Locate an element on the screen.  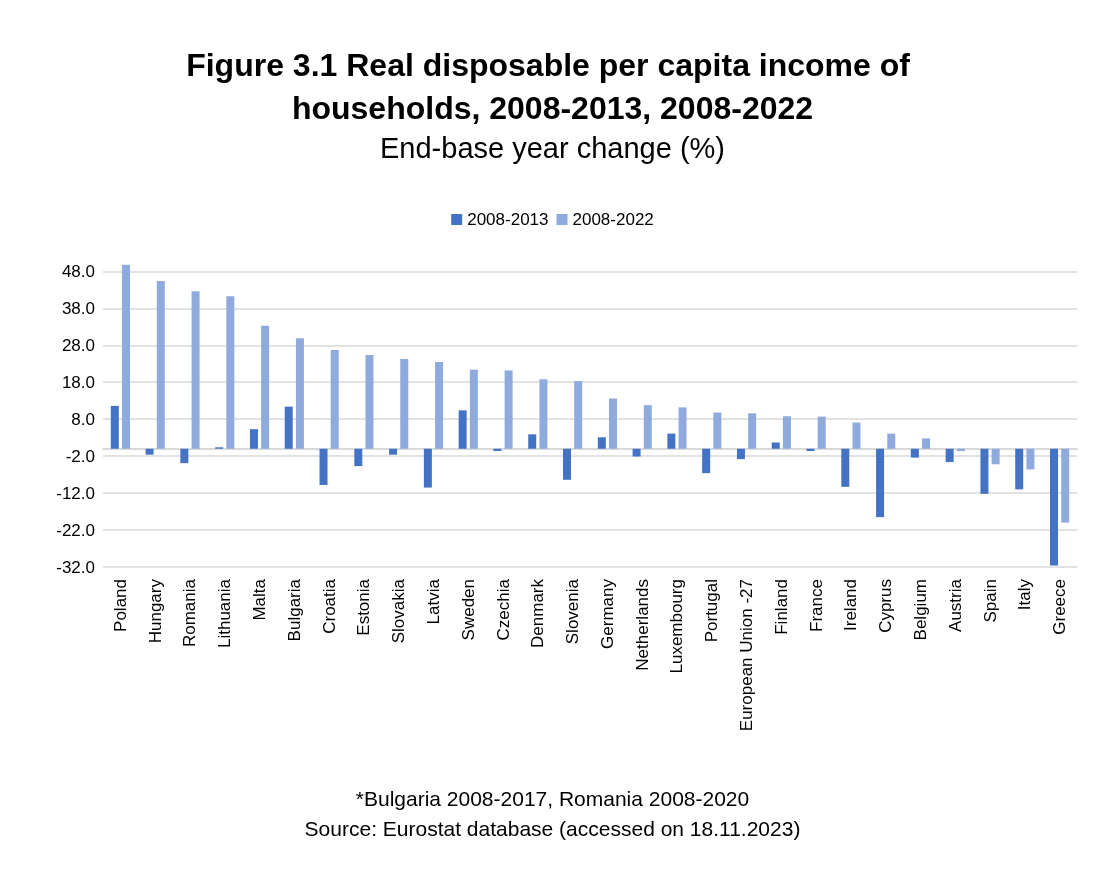
x-tick-label: Greece is located at coordinates (1060, 607).